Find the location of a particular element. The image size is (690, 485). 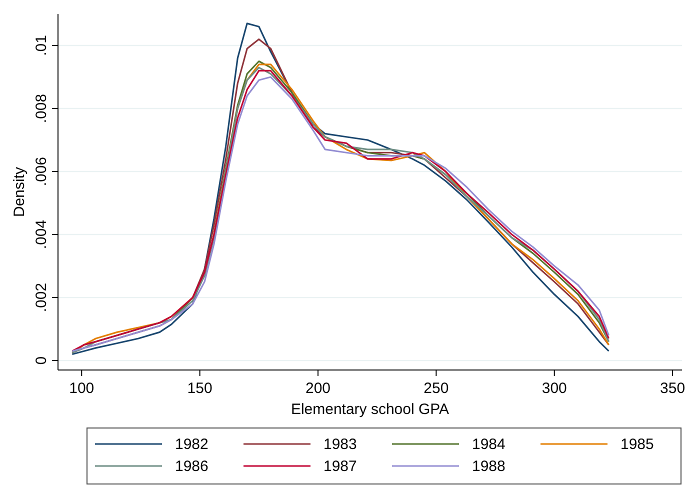

y-tick-label: .01 is located at coordinates (41, 45).